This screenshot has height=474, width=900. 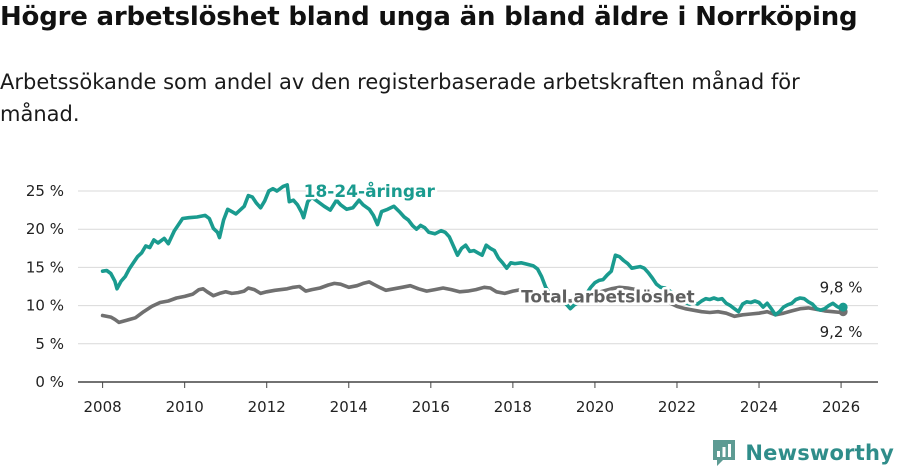 I want to click on y-tick-label: 0 %, so click(x=49, y=382).